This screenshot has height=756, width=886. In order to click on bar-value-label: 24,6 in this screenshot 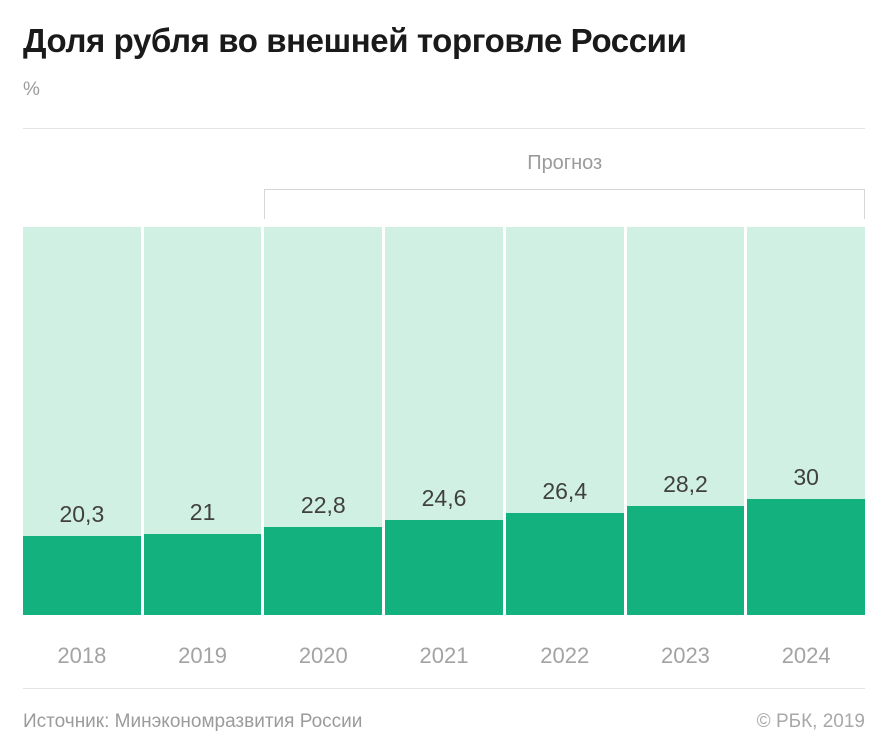, I will do `click(444, 497)`.